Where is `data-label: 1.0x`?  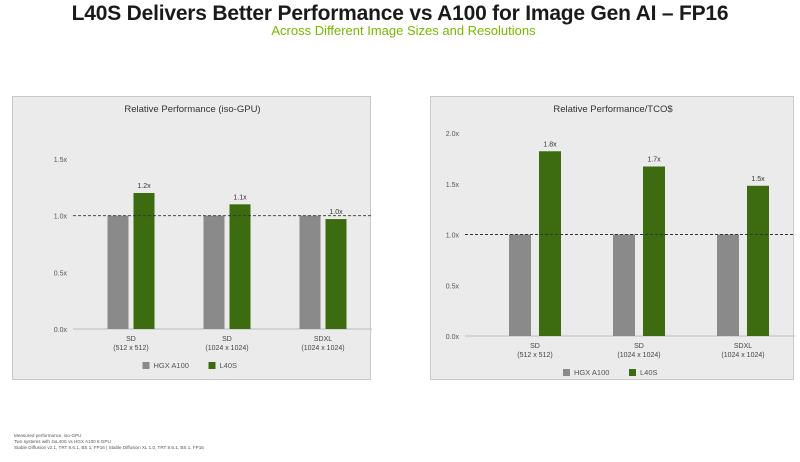
data-label: 1.0x is located at coordinates (336, 212).